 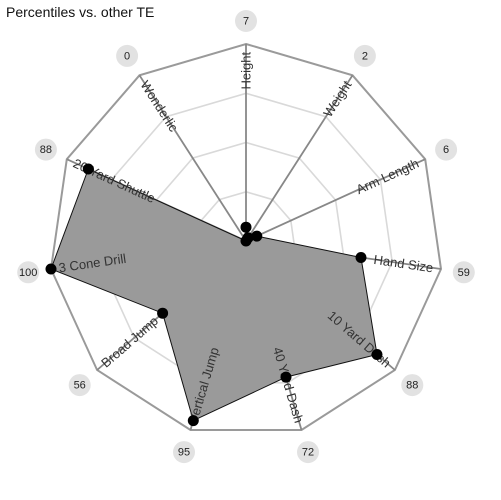 I want to click on axis-label: Wonderlic, so click(x=159, y=106).